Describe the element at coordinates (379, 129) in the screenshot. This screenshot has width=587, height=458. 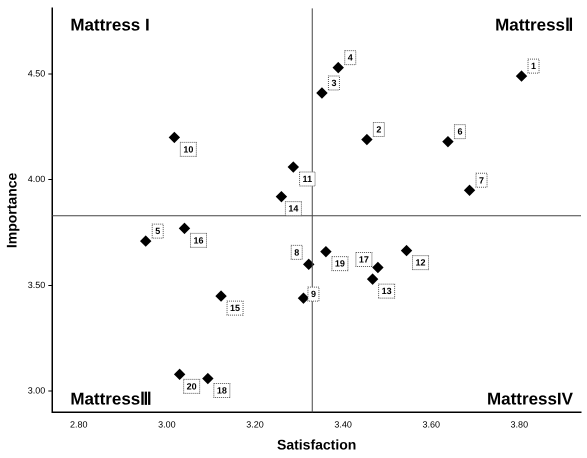
I see `annotation: 2` at that location.